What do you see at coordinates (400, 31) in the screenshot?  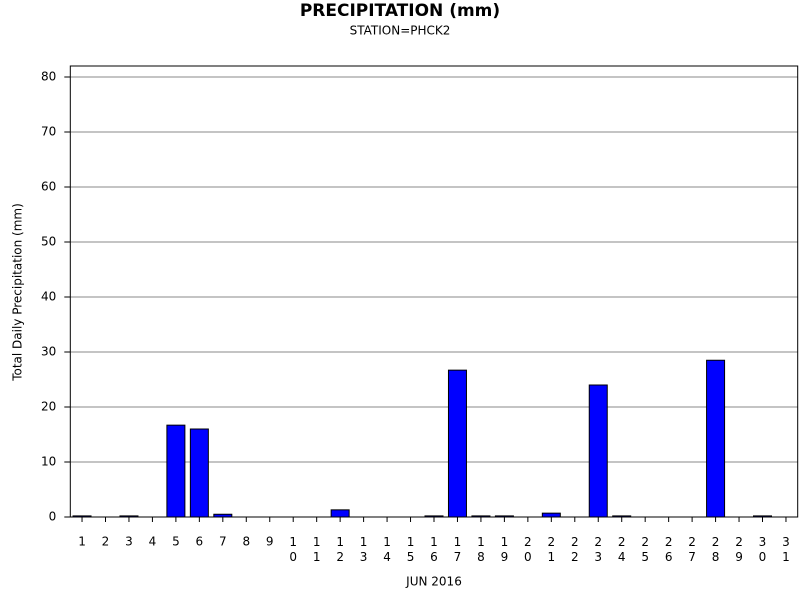 I see `chart-subtitle: STATION=PHCK2` at bounding box center [400, 31].